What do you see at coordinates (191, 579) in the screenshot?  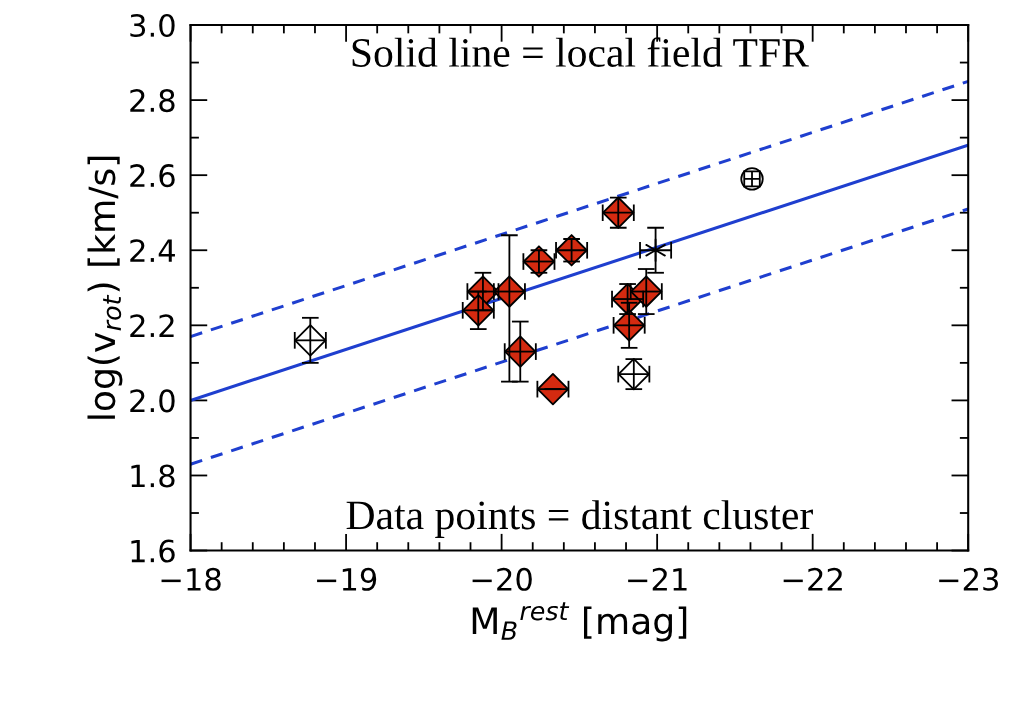 I see `x-tick-label: −18` at bounding box center [191, 579].